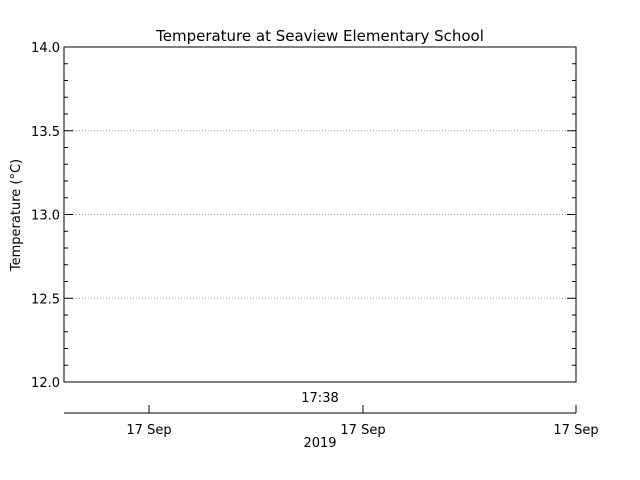  What do you see at coordinates (45, 216) in the screenshot?
I see `y-tick-label: 13.0` at bounding box center [45, 216].